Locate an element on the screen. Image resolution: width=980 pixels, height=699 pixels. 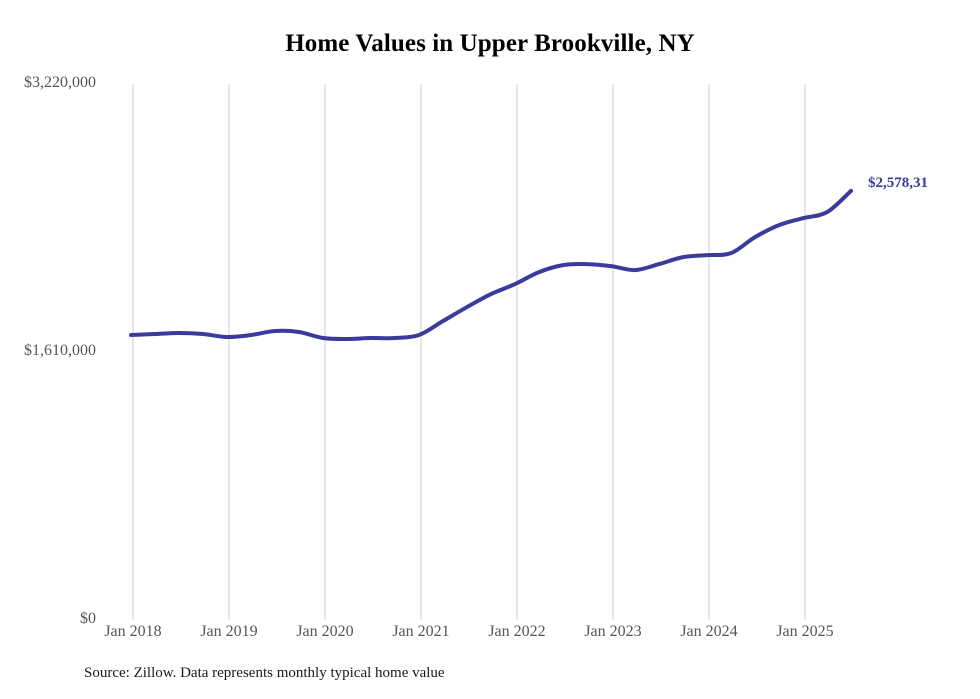
series-end-value-label: $2,578,31 is located at coordinates (898, 182).